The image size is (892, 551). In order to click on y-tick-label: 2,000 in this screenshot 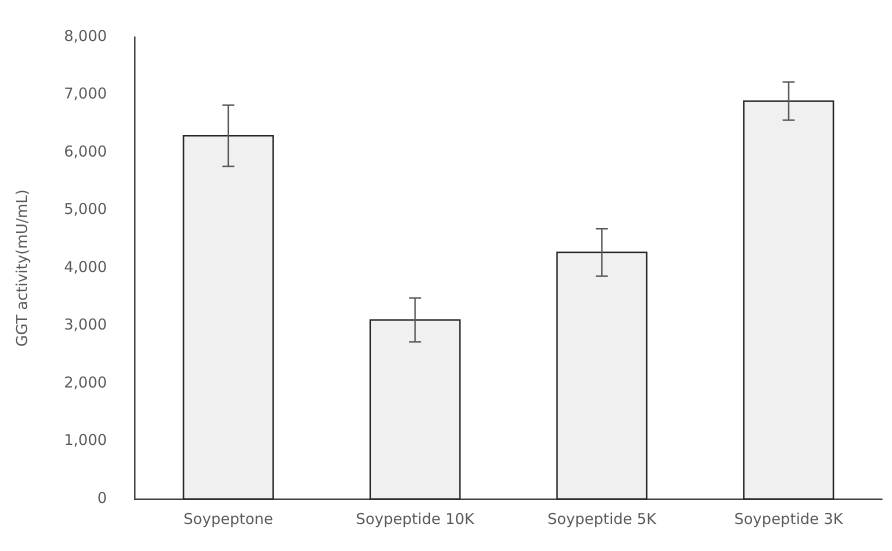, I will do `click(85, 382)`.